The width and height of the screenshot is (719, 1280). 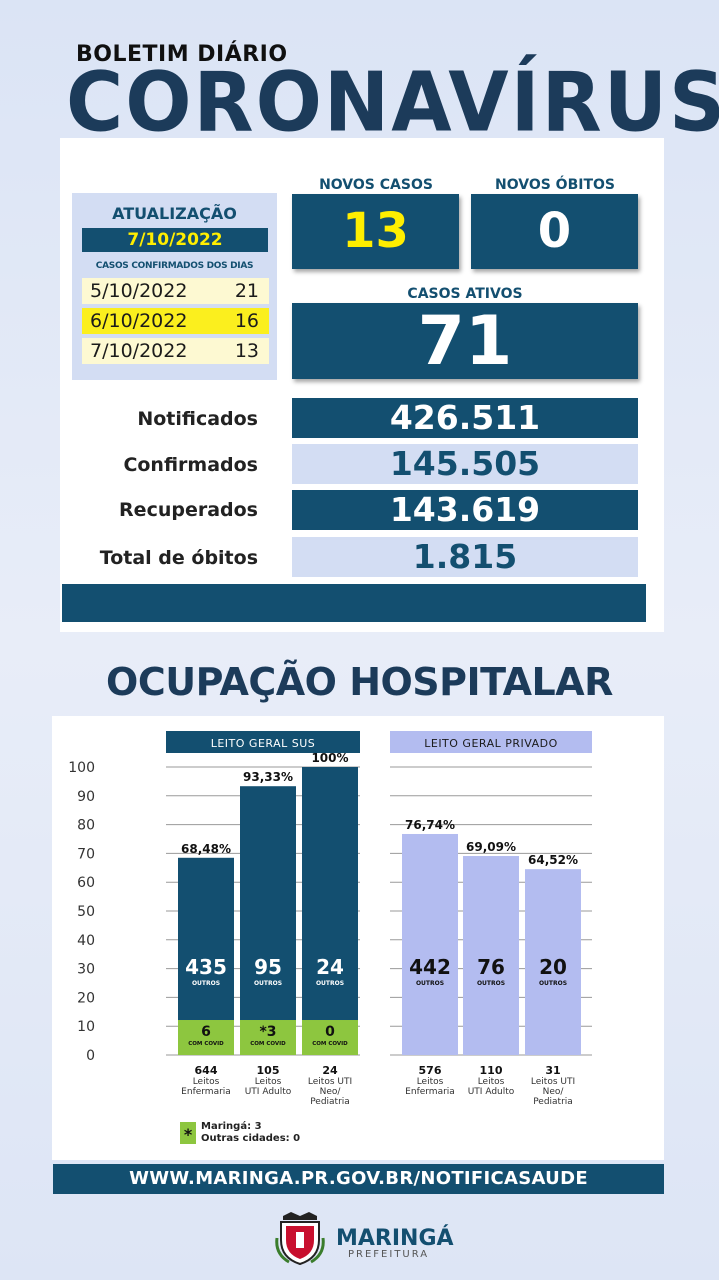 I want to click on day-row: 5/10/2022 21, so click(x=175, y=291).